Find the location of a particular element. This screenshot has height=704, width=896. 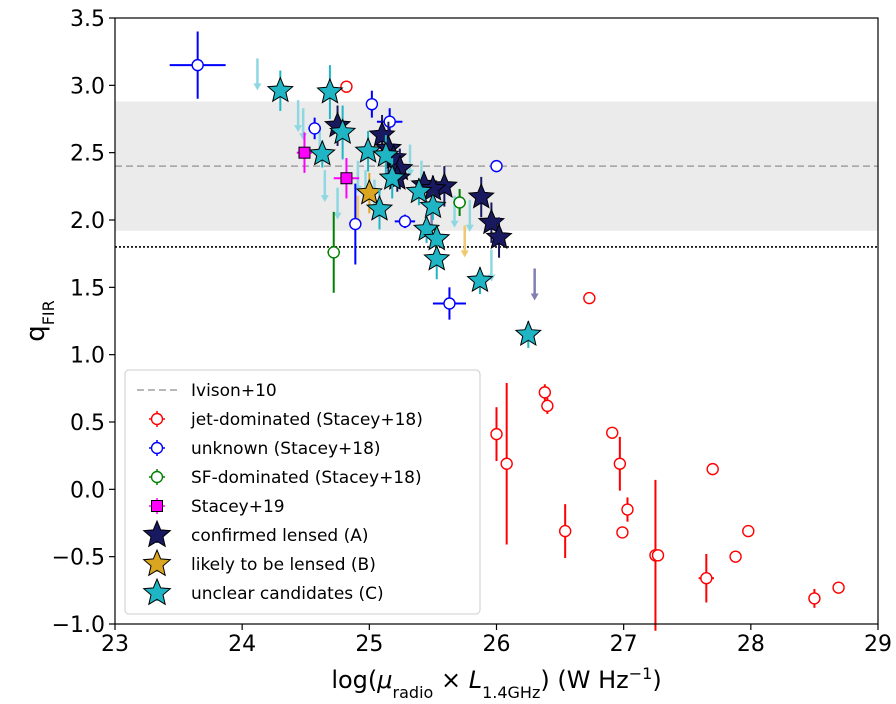

legend-label: confirmed lensed (A) is located at coordinates (280, 536).